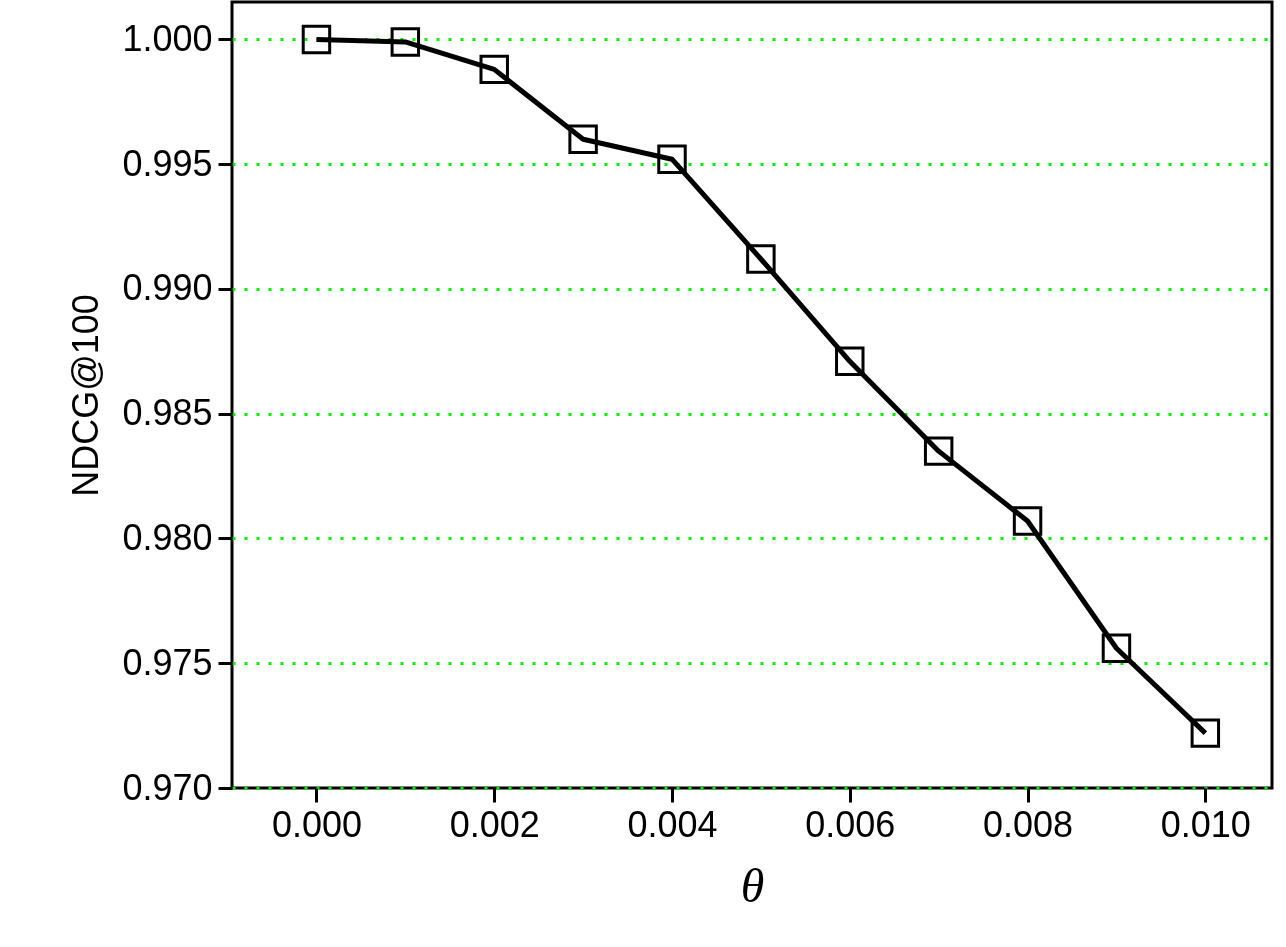 The width and height of the screenshot is (1286, 947). I want to click on y-tick-label: 1.000, so click(167, 38).